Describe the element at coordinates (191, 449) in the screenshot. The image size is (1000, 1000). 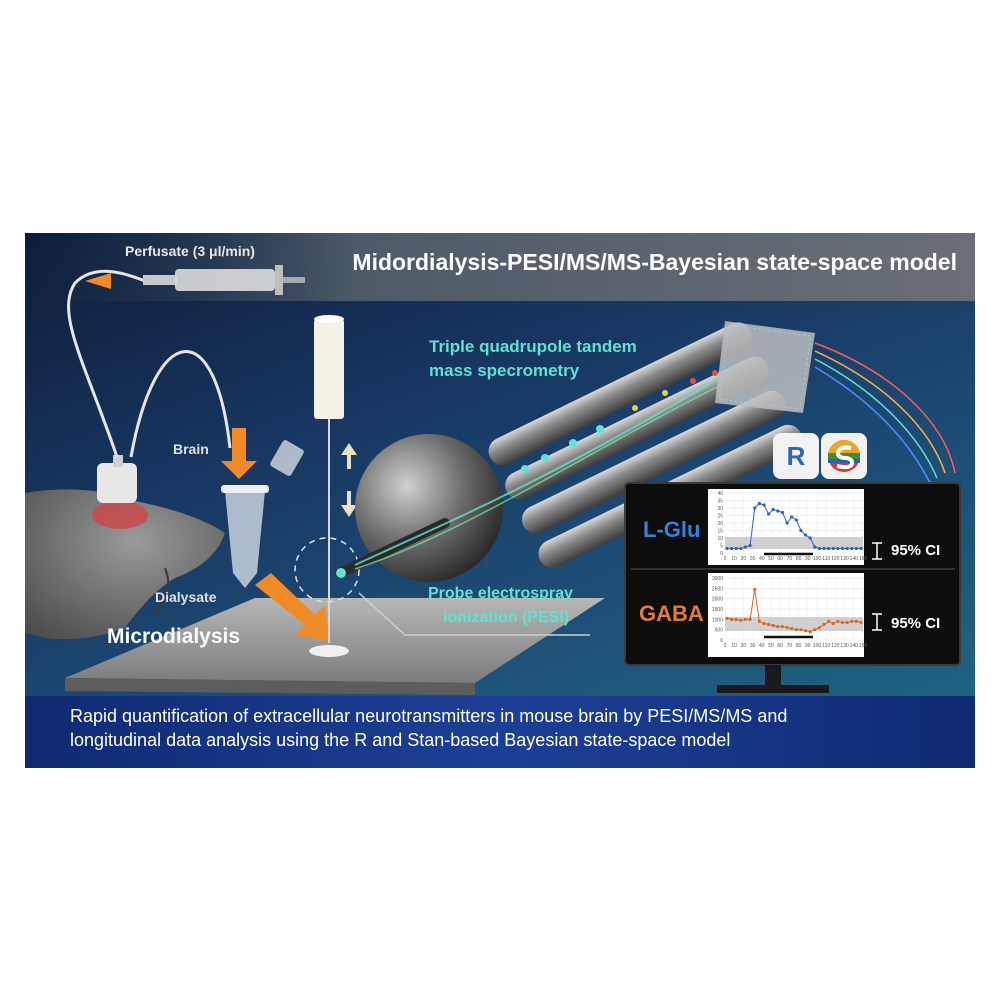
I see `brain-label: Brain` at that location.